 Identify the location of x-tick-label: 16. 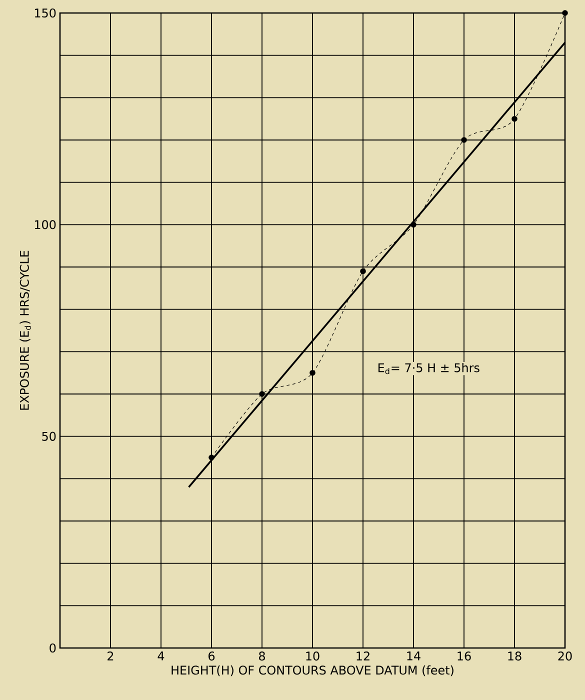
(464, 656).